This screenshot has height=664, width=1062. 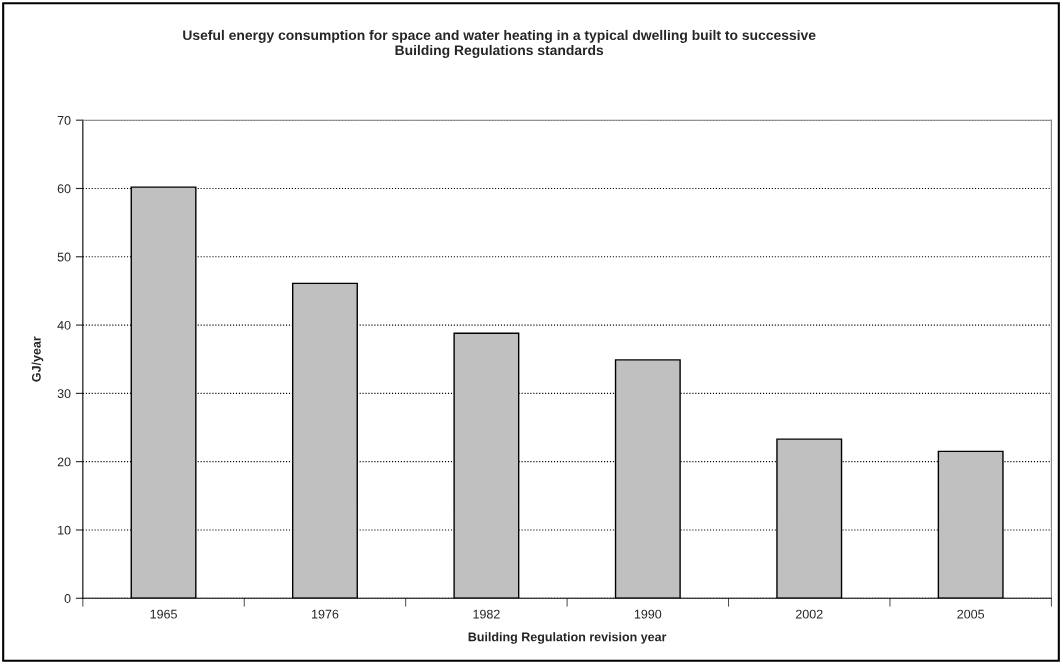 I want to click on chart-title: Useful energy consumption for space and water heating in a typical dwelling built to successive Building Regulations standards, so click(x=499, y=43).